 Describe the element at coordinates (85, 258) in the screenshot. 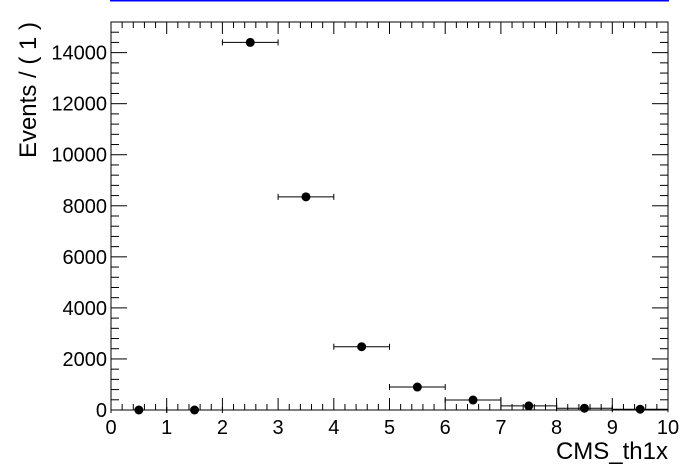

I see `y-tick-label: 6000` at that location.